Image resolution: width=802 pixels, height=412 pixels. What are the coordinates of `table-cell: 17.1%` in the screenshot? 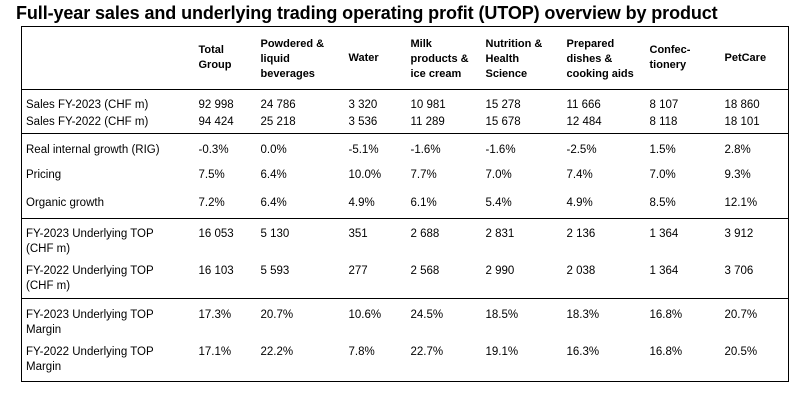 It's located at (225, 361).